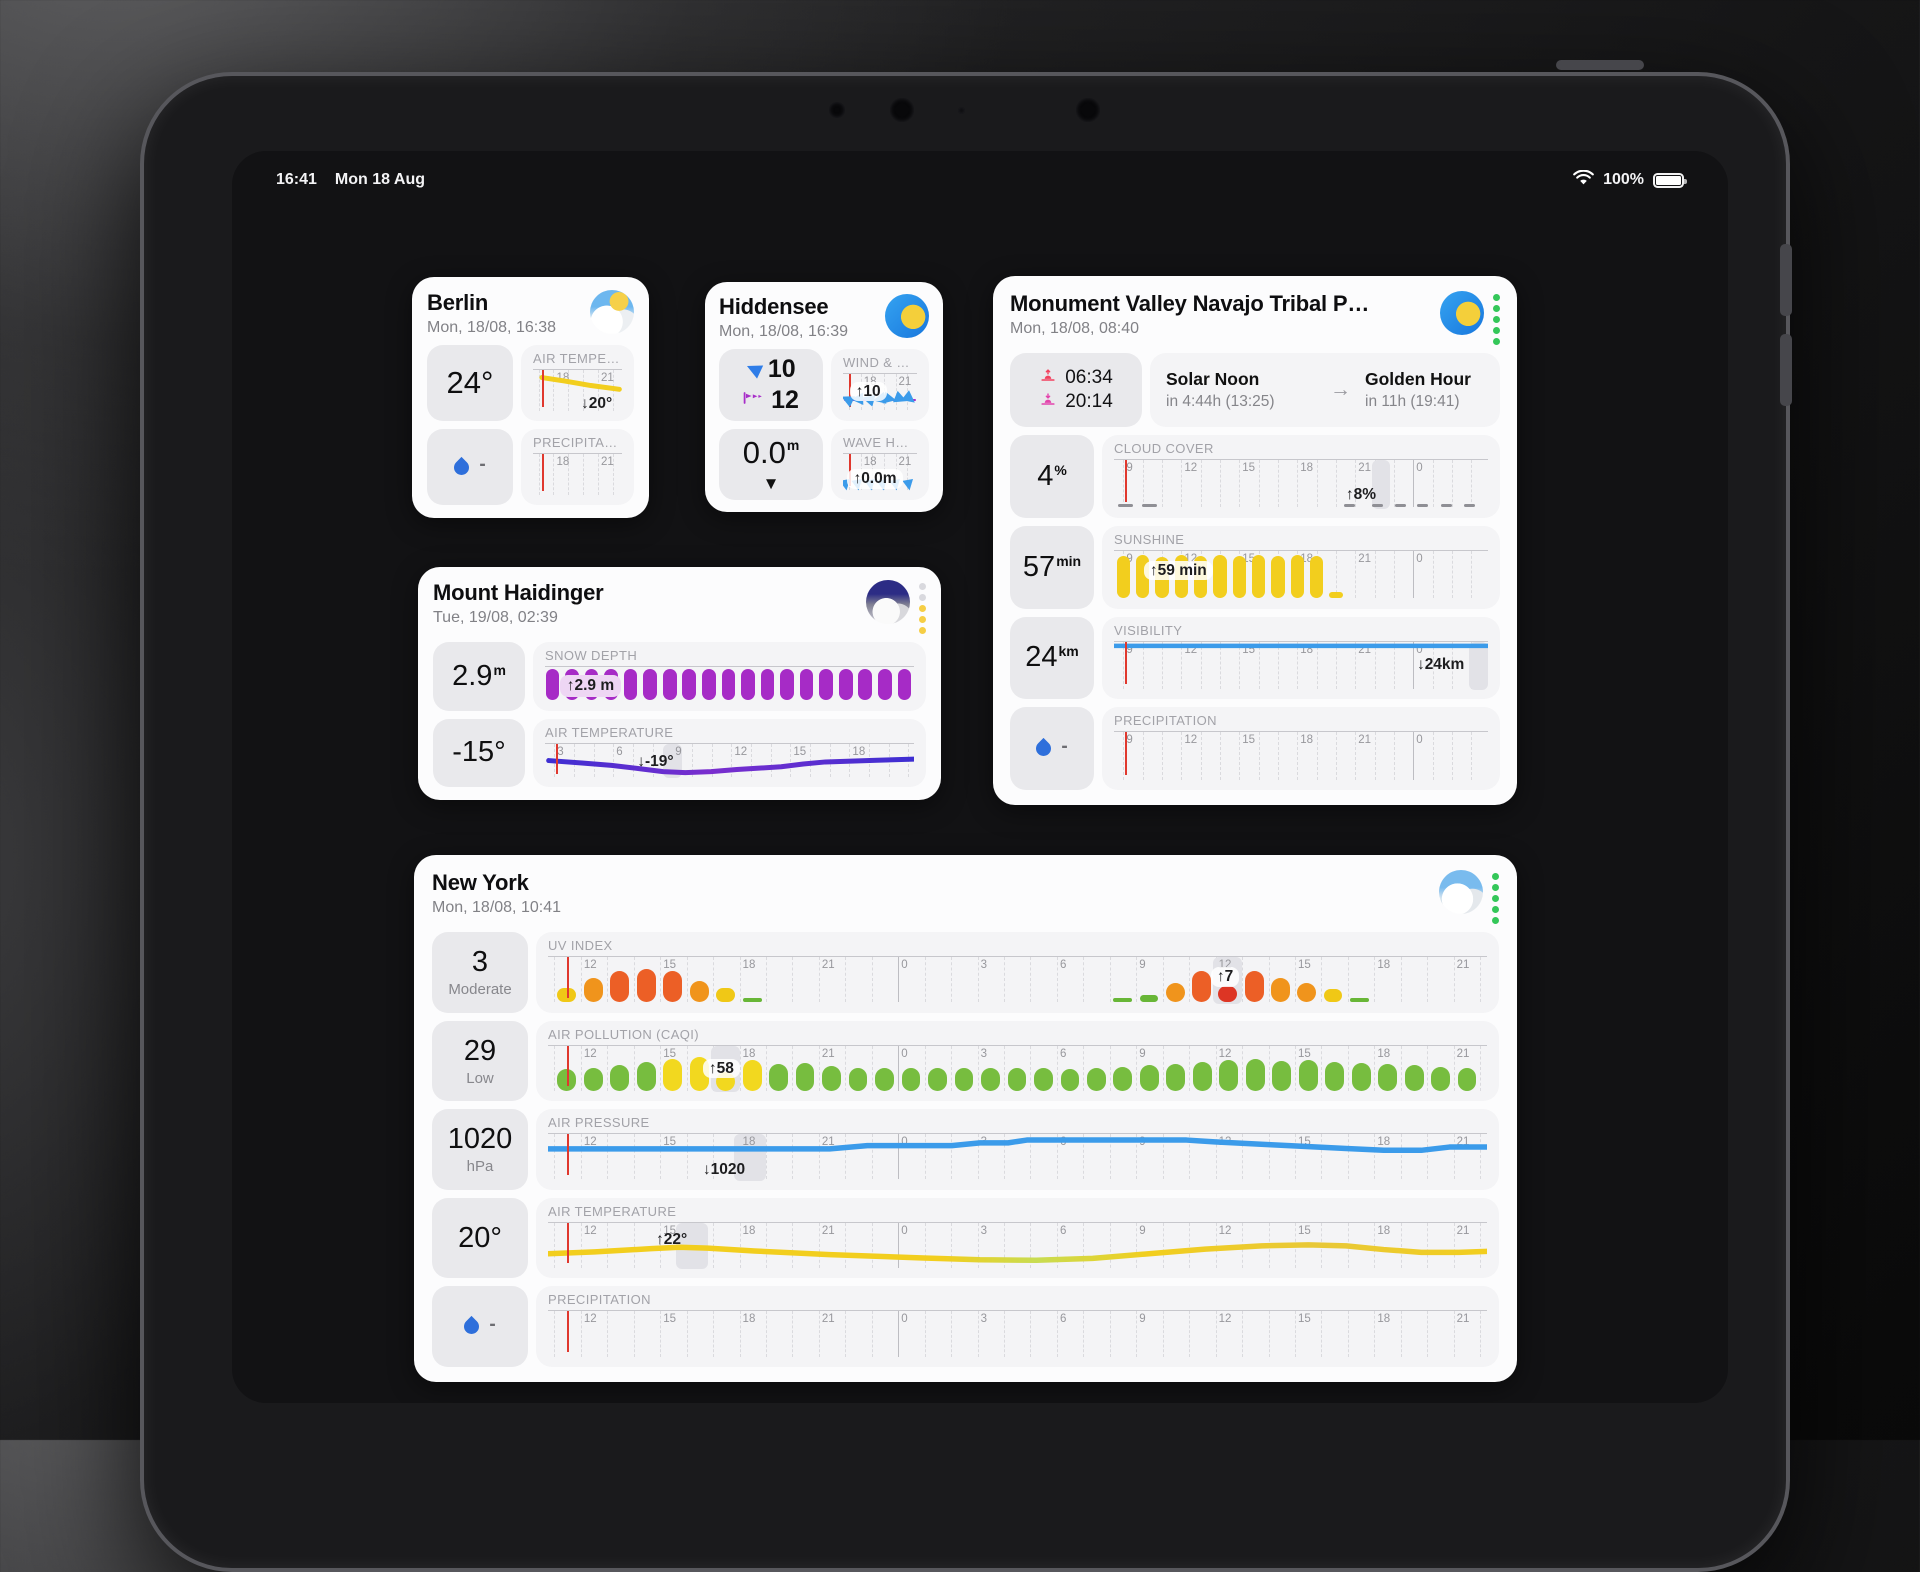  I want to click on mic-dot-icon, so click(961, 110).